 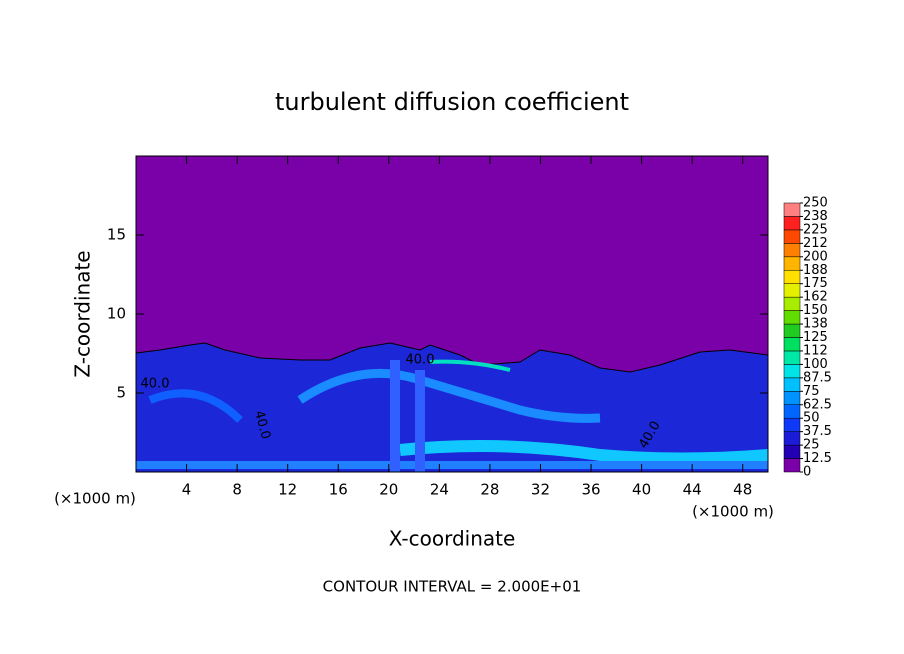 What do you see at coordinates (811, 445) in the screenshot?
I see `colorbar-label: 25` at bounding box center [811, 445].